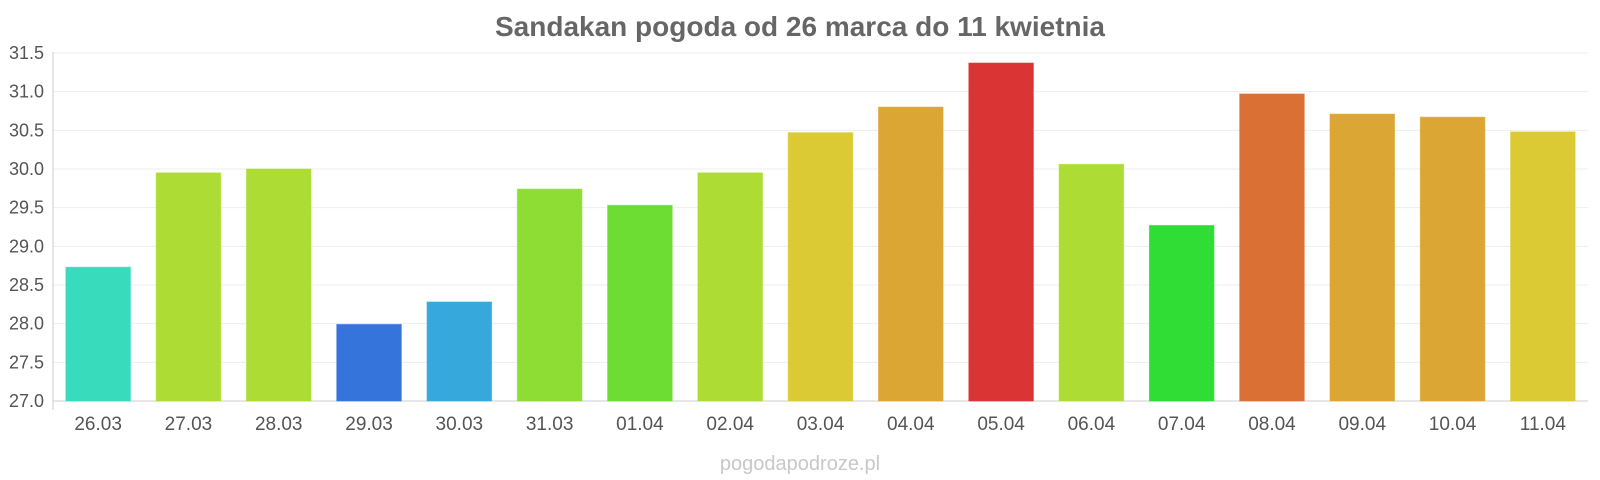 The height and width of the screenshot is (480, 1600). I want to click on y-tick-label: 30.0, so click(26, 169).